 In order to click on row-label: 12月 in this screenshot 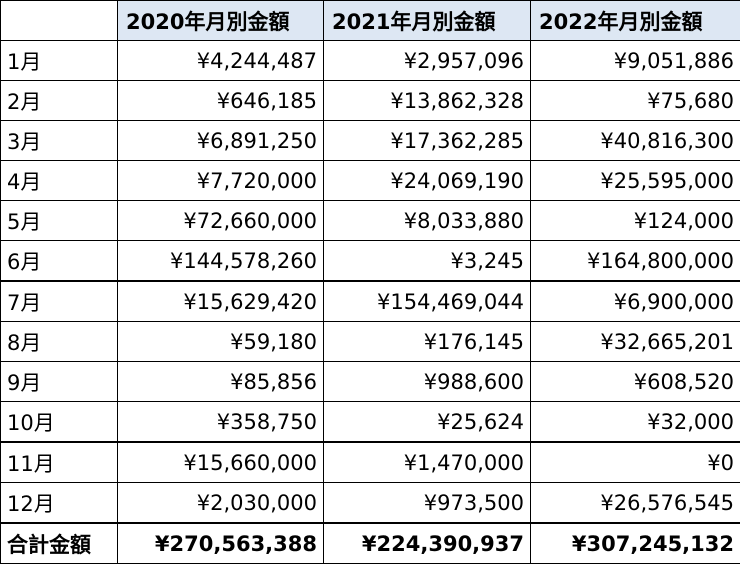, I will do `click(59, 503)`.